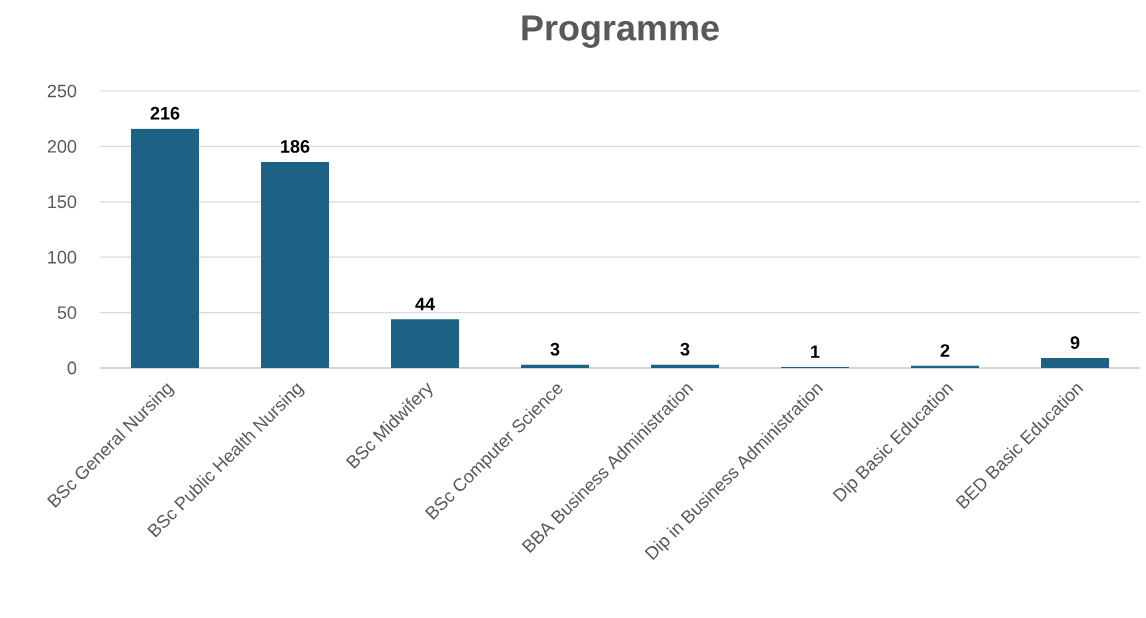  I want to click on data-label: 44, so click(425, 304).